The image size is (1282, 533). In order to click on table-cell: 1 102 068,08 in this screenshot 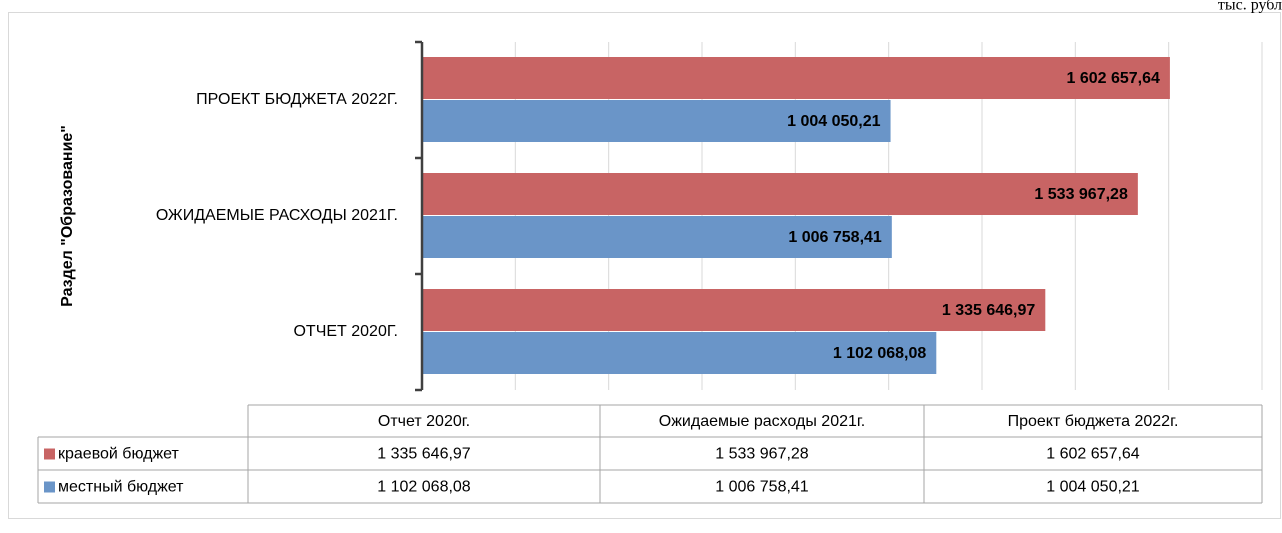, I will do `click(424, 487)`.